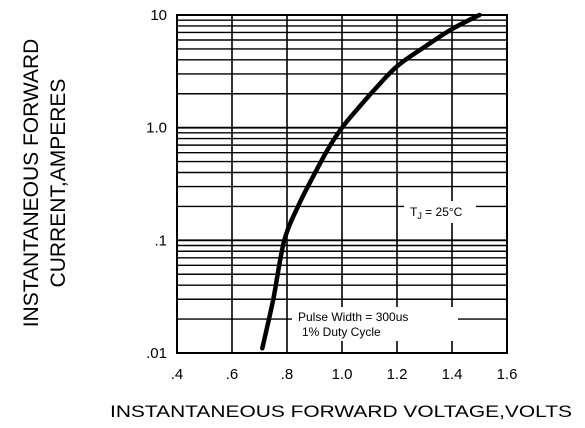  I want to click on y-tick-label: .1, so click(160, 240).